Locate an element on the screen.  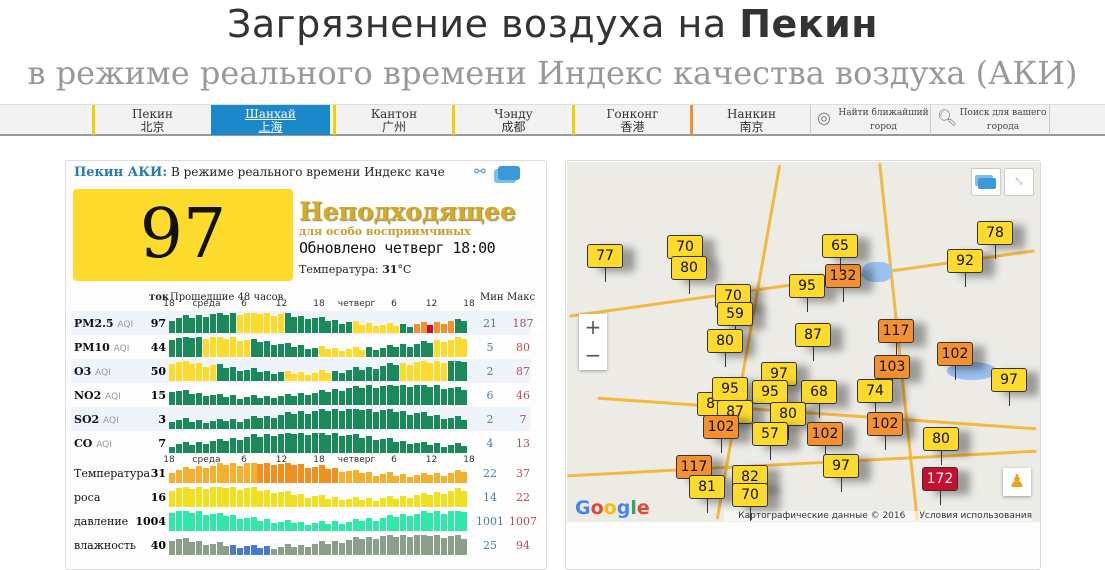
aqi-station-marker: 172 is located at coordinates (940, 486).